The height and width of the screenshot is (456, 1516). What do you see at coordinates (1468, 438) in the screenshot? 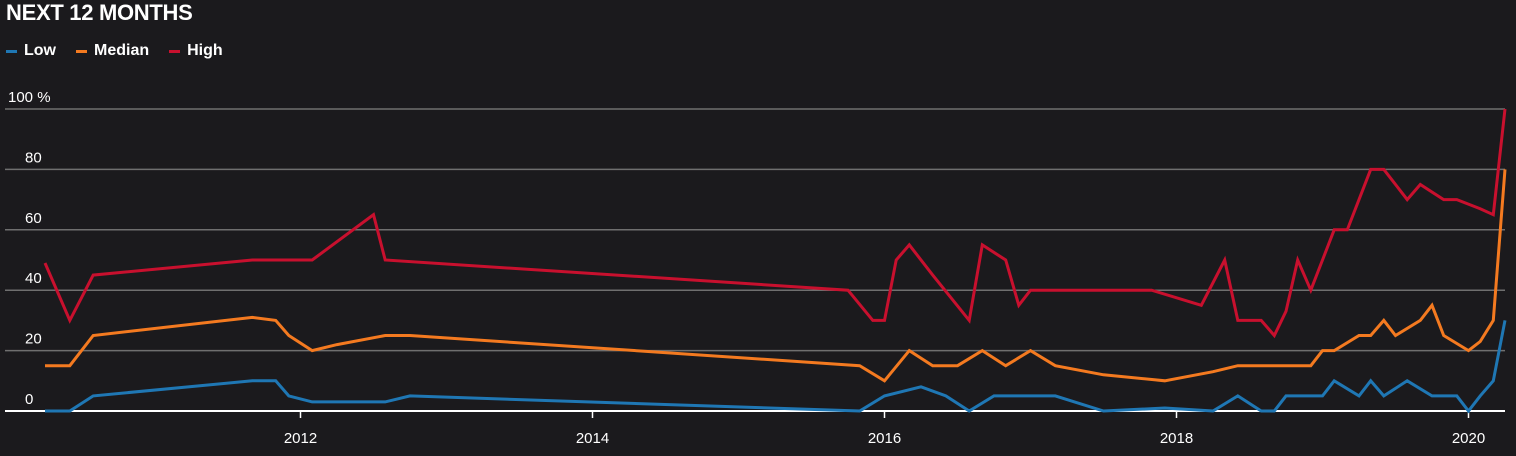
I see `x-tick-label: 2020` at bounding box center [1468, 438].